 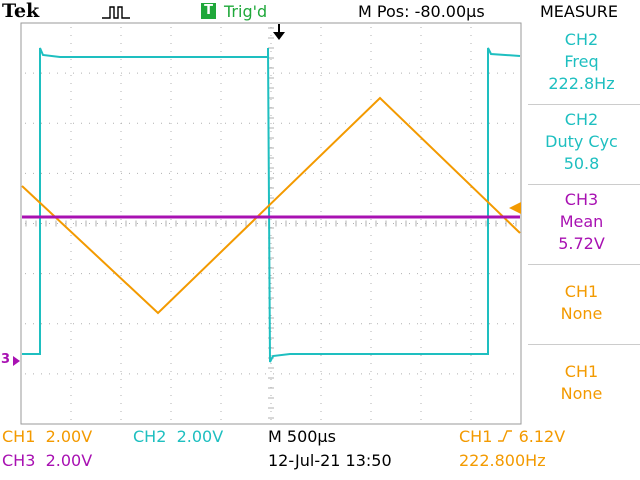 I want to click on measurement-slot-2: CH2 Duty Cyc 50.8, so click(x=581, y=142).